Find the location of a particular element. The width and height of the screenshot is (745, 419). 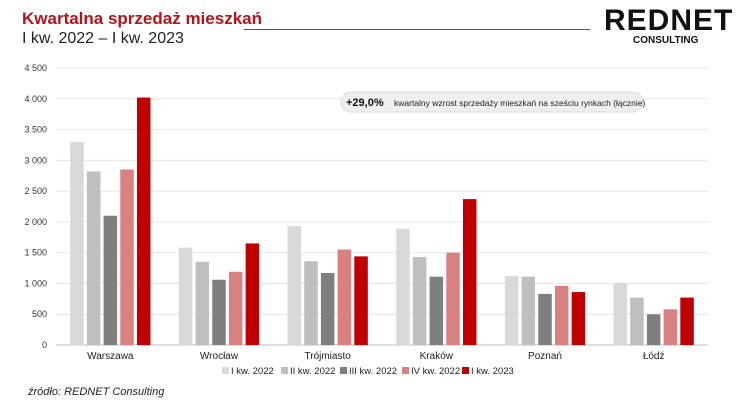

x-tick-label: Warszawa is located at coordinates (110, 356).